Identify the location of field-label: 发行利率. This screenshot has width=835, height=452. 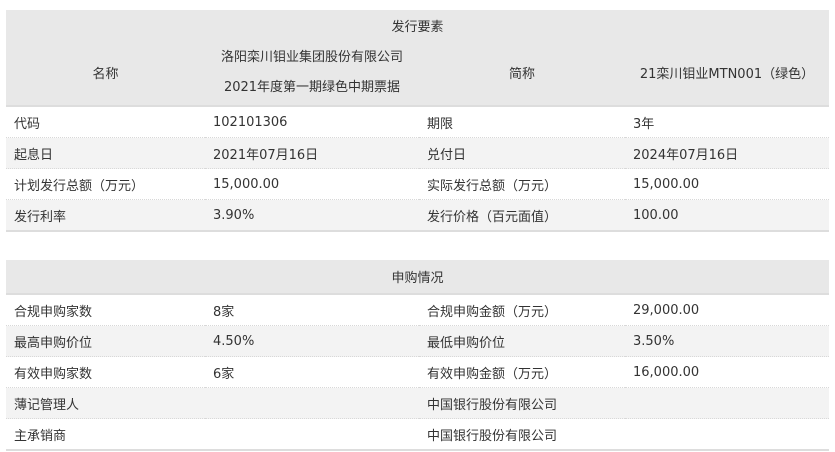
(105, 215).